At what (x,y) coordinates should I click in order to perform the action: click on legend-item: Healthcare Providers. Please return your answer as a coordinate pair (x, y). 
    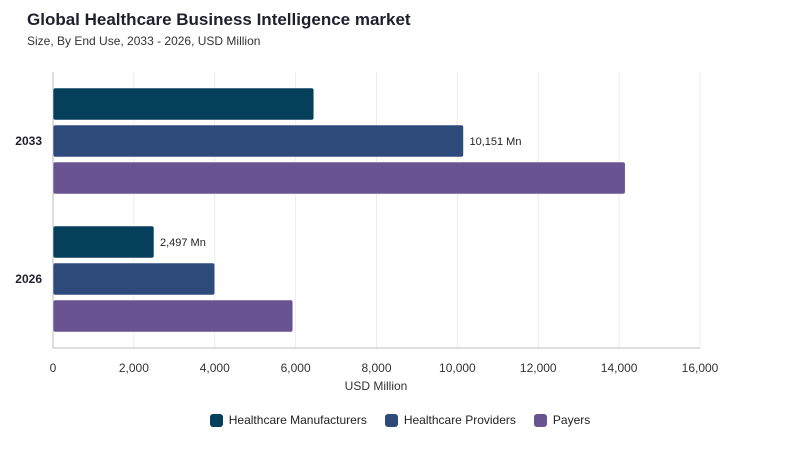
    Looking at the image, I should click on (450, 420).